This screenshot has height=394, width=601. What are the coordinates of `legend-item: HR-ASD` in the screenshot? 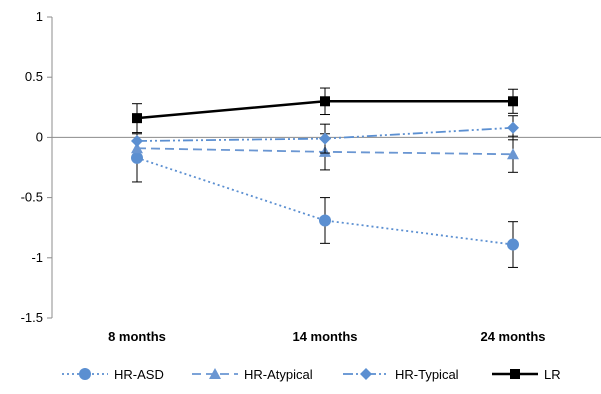 It's located at (113, 374).